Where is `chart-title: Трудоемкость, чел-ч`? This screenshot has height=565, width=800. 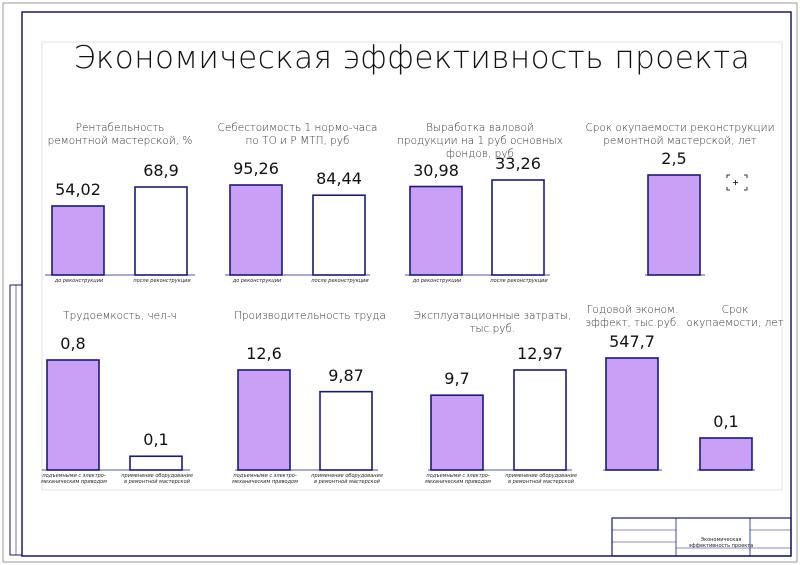
chart-title: Трудоемкость, чел-ч is located at coordinates (120, 316).